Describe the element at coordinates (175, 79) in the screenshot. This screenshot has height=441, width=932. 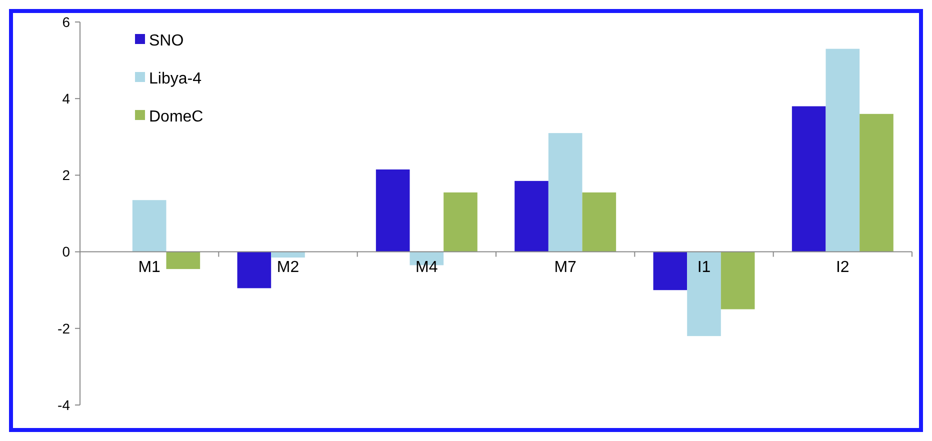
I see `legend-label: Libya-4` at that location.